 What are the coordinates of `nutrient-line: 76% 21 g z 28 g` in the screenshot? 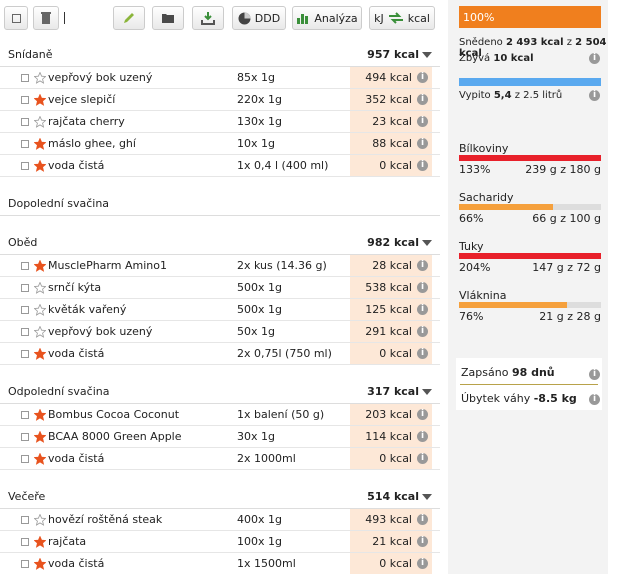 It's located at (530, 316).